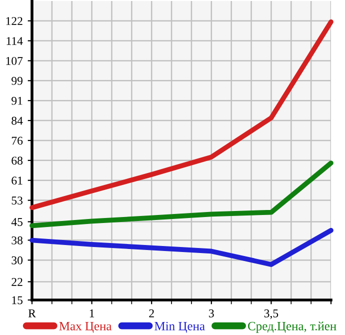 The width and height of the screenshot is (345, 335). I want to click on y-tick-label: 15, so click(17, 300).